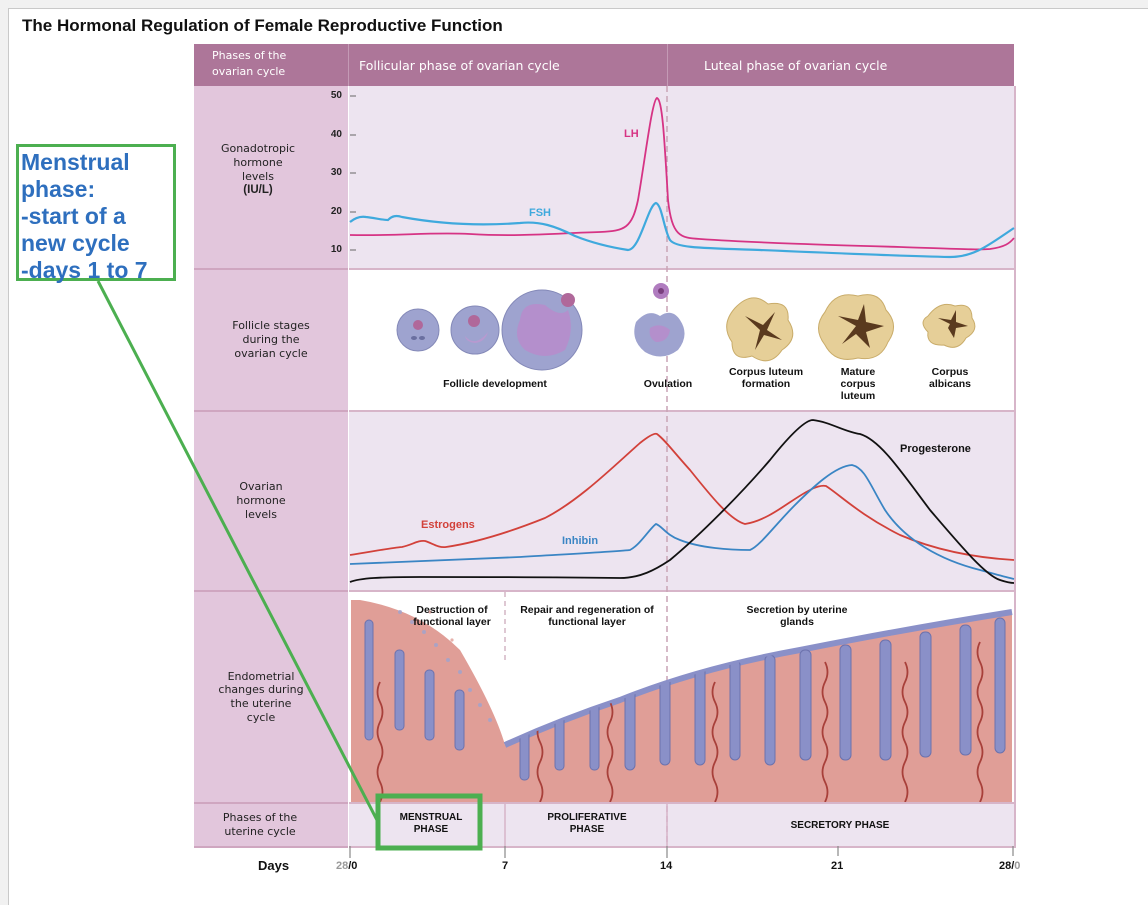 Image resolution: width=1148 pixels, height=905 pixels. What do you see at coordinates (431, 823) in the screenshot?
I see `menstrual-phase-label: MENSTRUAL PHASE` at bounding box center [431, 823].